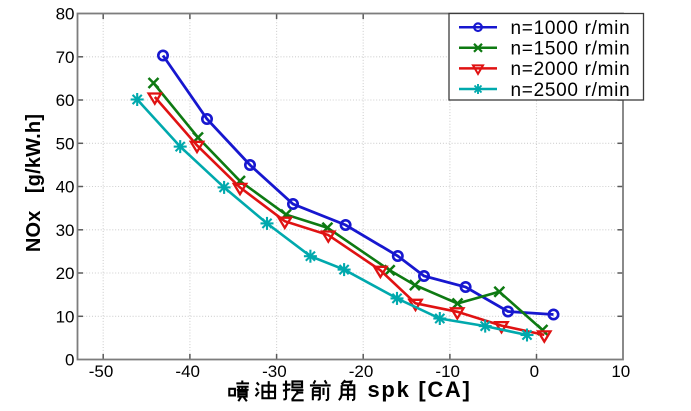 This screenshot has width=691, height=411. Describe the element at coordinates (571, 49) in the screenshot. I see `svg-text: n=1500 r/min` at that location.